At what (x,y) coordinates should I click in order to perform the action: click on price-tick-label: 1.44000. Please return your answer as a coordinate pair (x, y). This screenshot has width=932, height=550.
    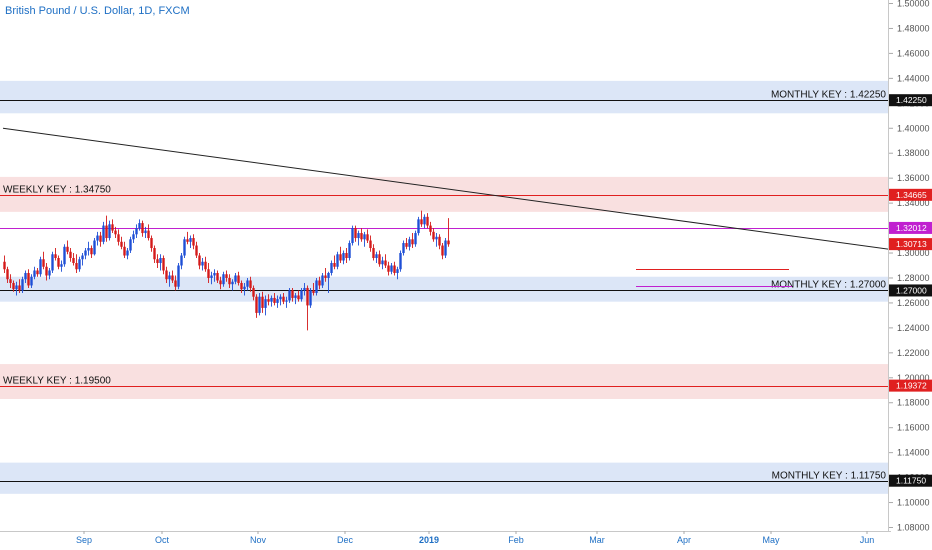
    Looking at the image, I should click on (913, 78).